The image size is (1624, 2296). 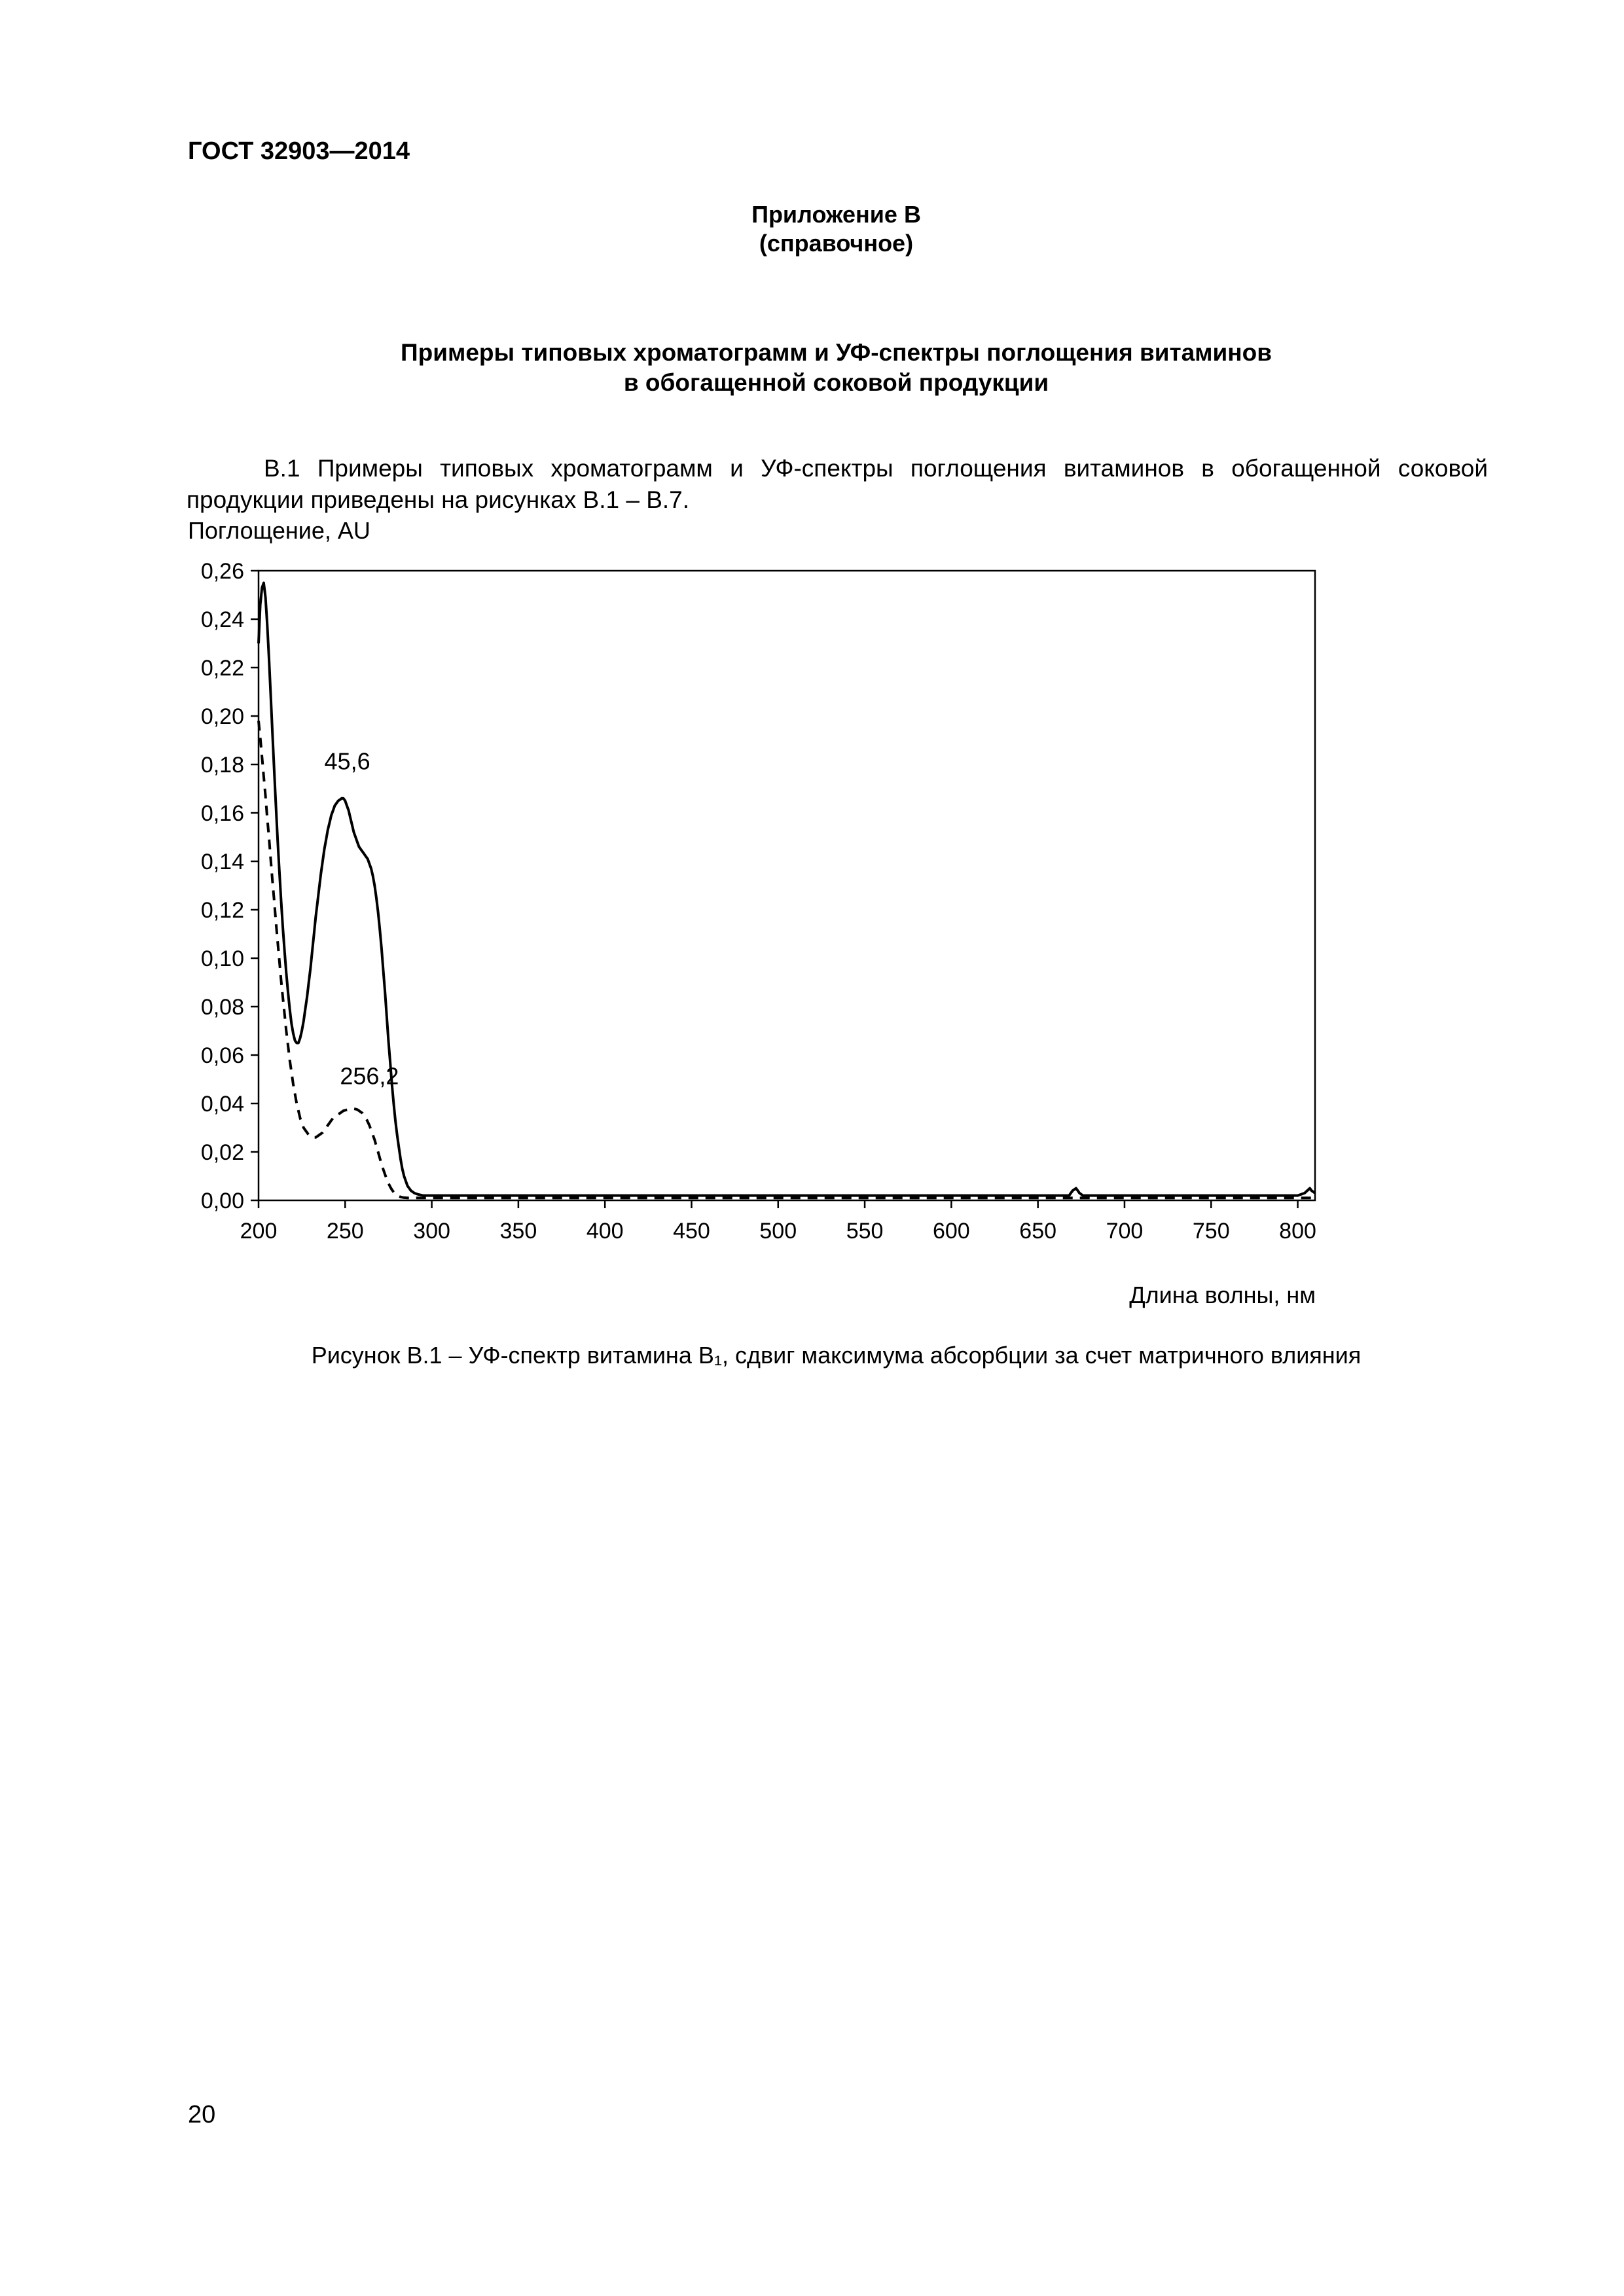 What do you see at coordinates (222, 765) in the screenshot?
I see `y-tick-label: 0,18` at bounding box center [222, 765].